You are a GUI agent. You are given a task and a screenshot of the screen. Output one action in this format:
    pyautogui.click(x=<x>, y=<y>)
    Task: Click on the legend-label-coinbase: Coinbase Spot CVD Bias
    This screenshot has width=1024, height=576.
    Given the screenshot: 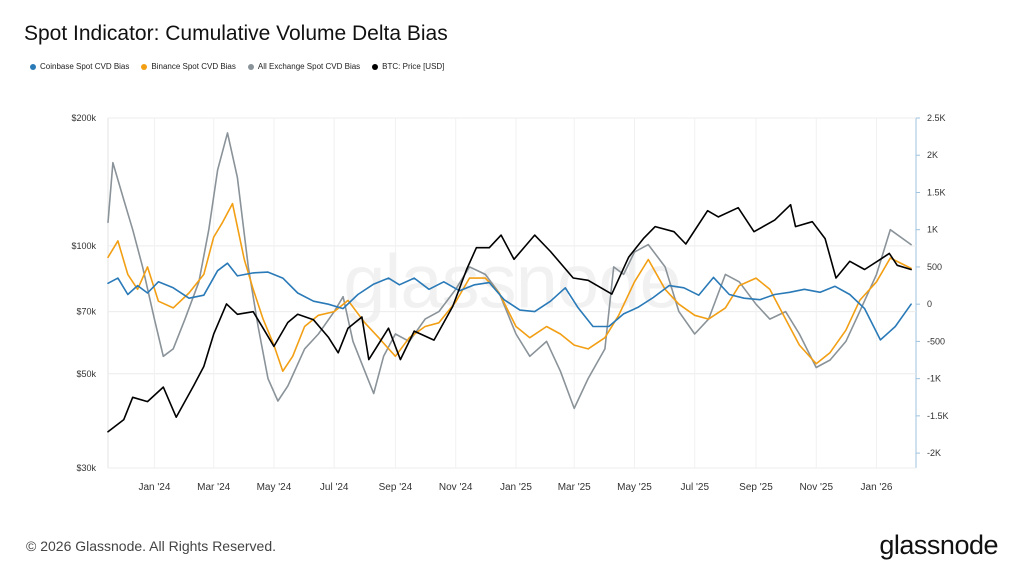 What is the action you would take?
    pyautogui.click(x=85, y=66)
    